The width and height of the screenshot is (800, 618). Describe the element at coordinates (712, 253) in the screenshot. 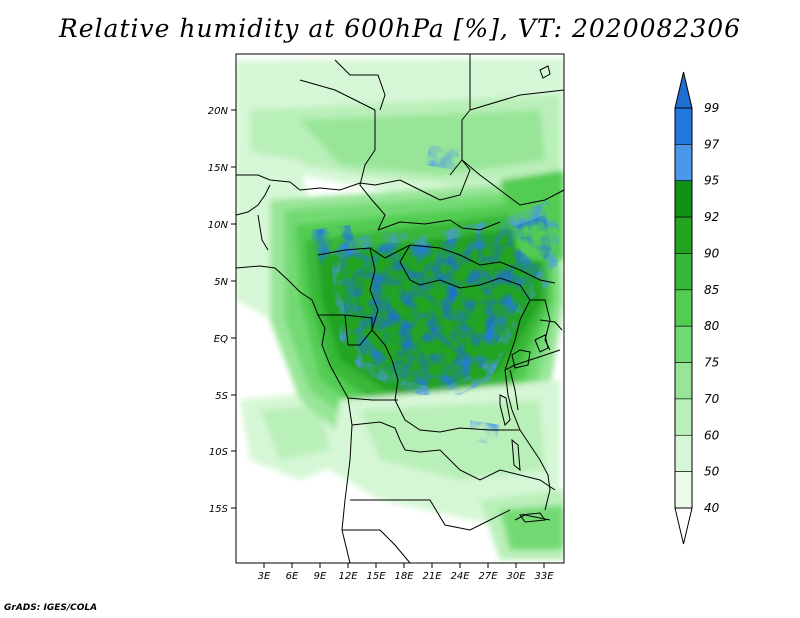

I see `colorbar-label: 90` at that location.